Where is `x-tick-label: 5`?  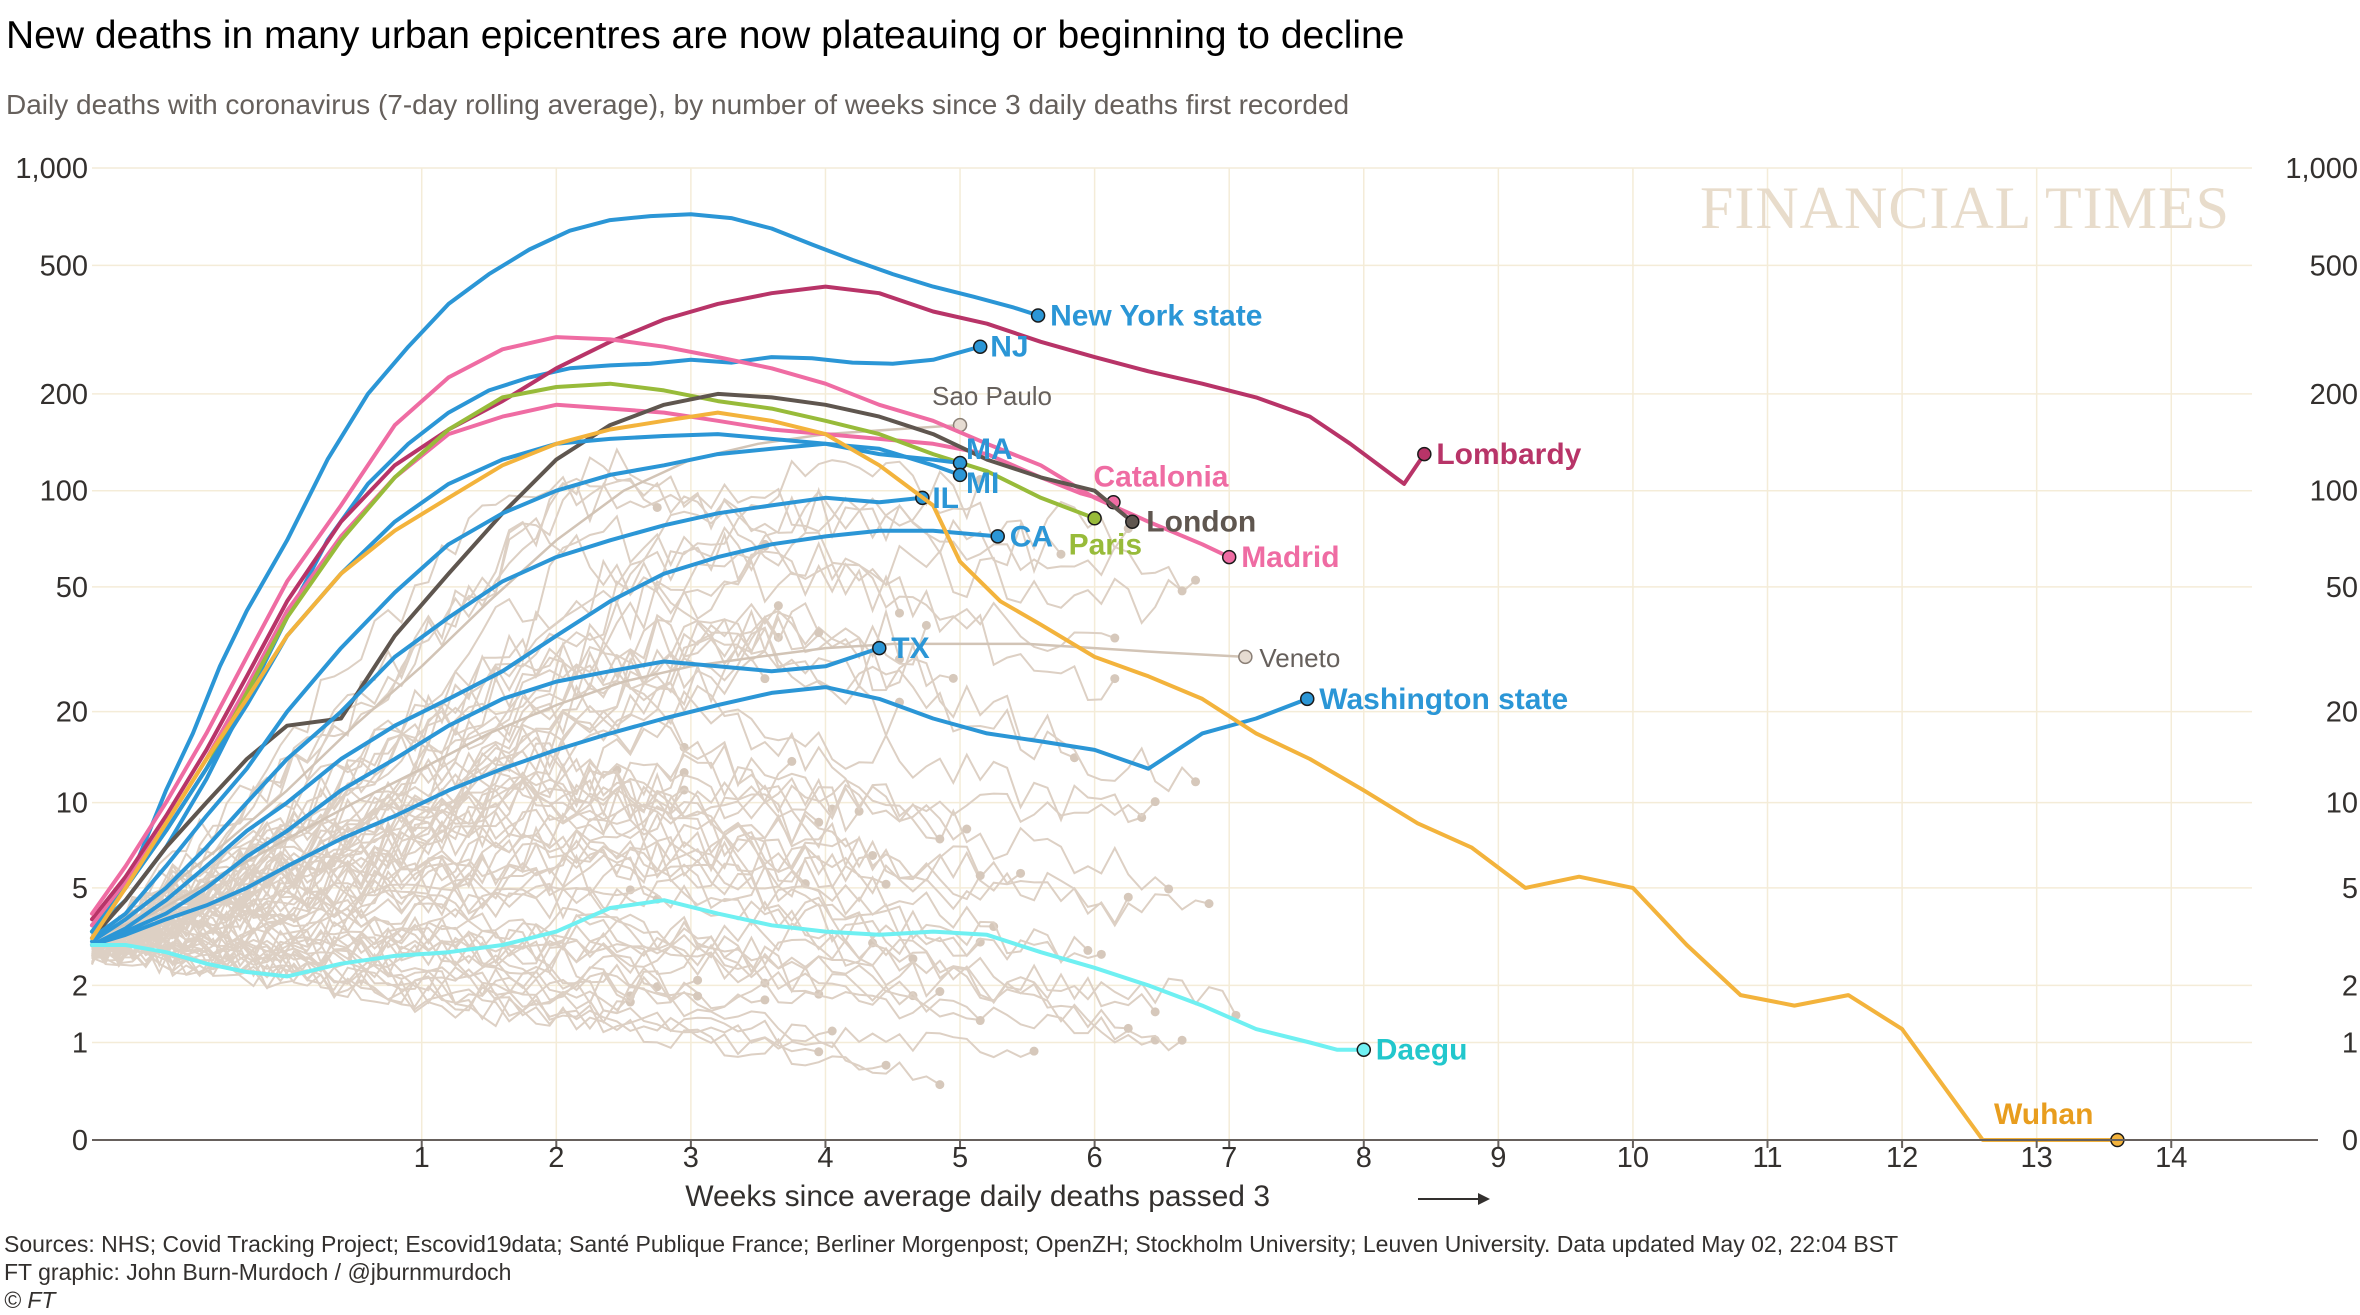 x-tick-label: 5 is located at coordinates (960, 1158).